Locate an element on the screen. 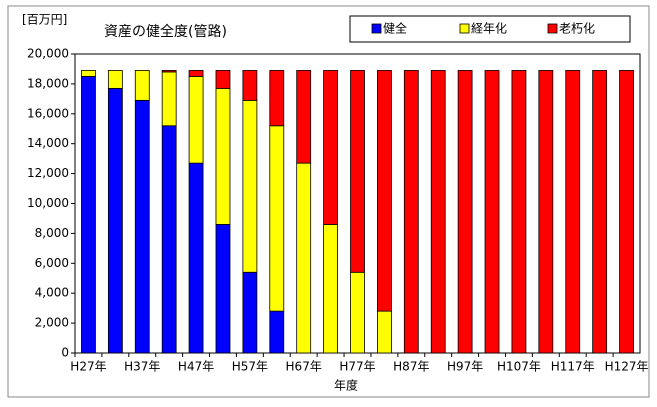 The height and width of the screenshot is (407, 657). x-tick-label: H127年 is located at coordinates (627, 367).